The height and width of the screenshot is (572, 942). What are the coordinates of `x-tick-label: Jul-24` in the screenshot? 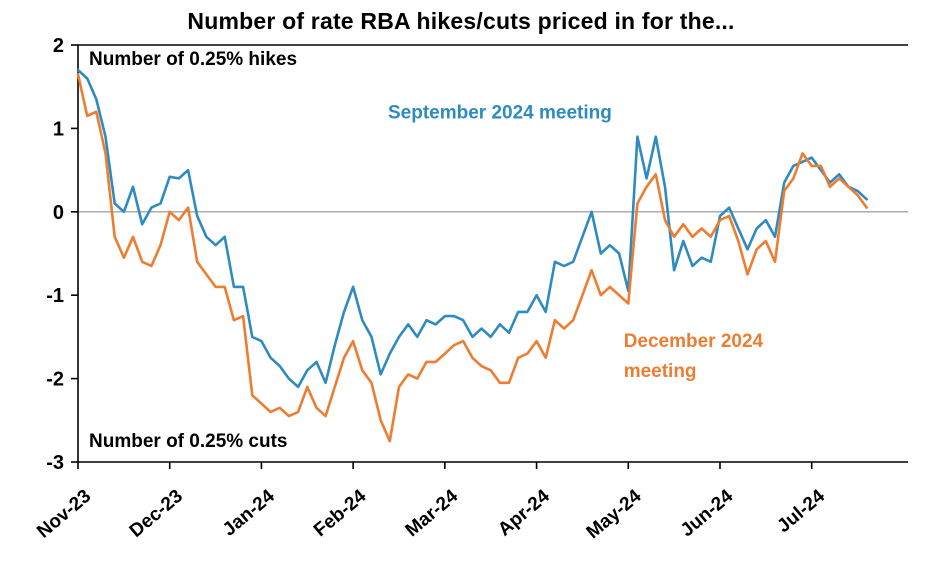 It's located at (801, 511).